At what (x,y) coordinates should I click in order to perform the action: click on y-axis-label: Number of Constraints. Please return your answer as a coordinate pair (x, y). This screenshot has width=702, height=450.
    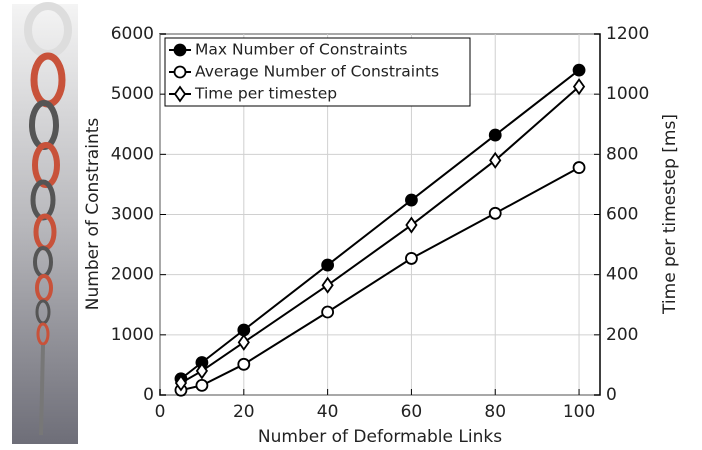
    Looking at the image, I should click on (93, 214).